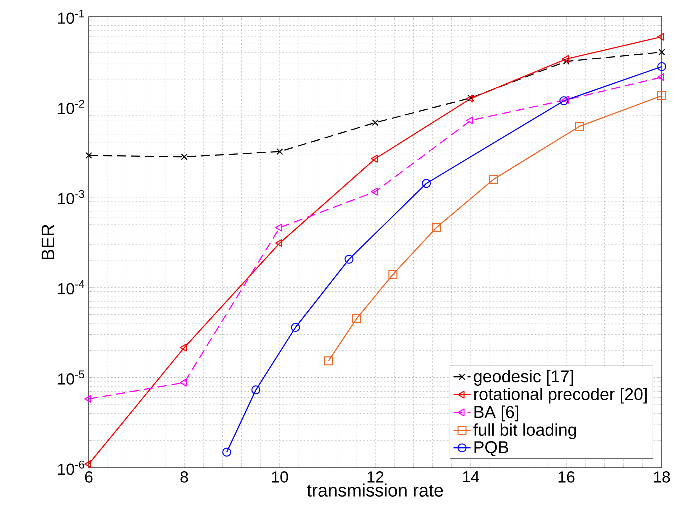  What do you see at coordinates (375, 490) in the screenshot?
I see `x-axis-title: transmission rate` at bounding box center [375, 490].